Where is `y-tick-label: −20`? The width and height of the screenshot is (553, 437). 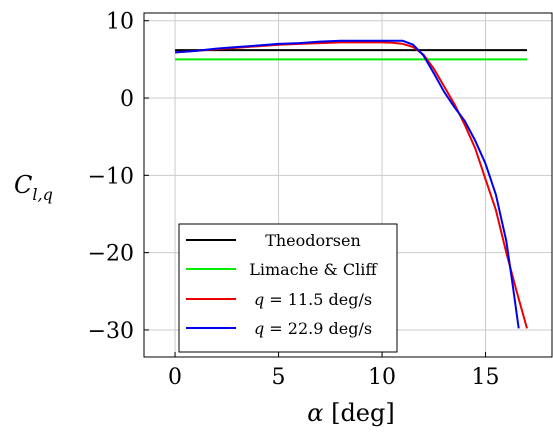 y-tick-label: −20 is located at coordinates (111, 254).